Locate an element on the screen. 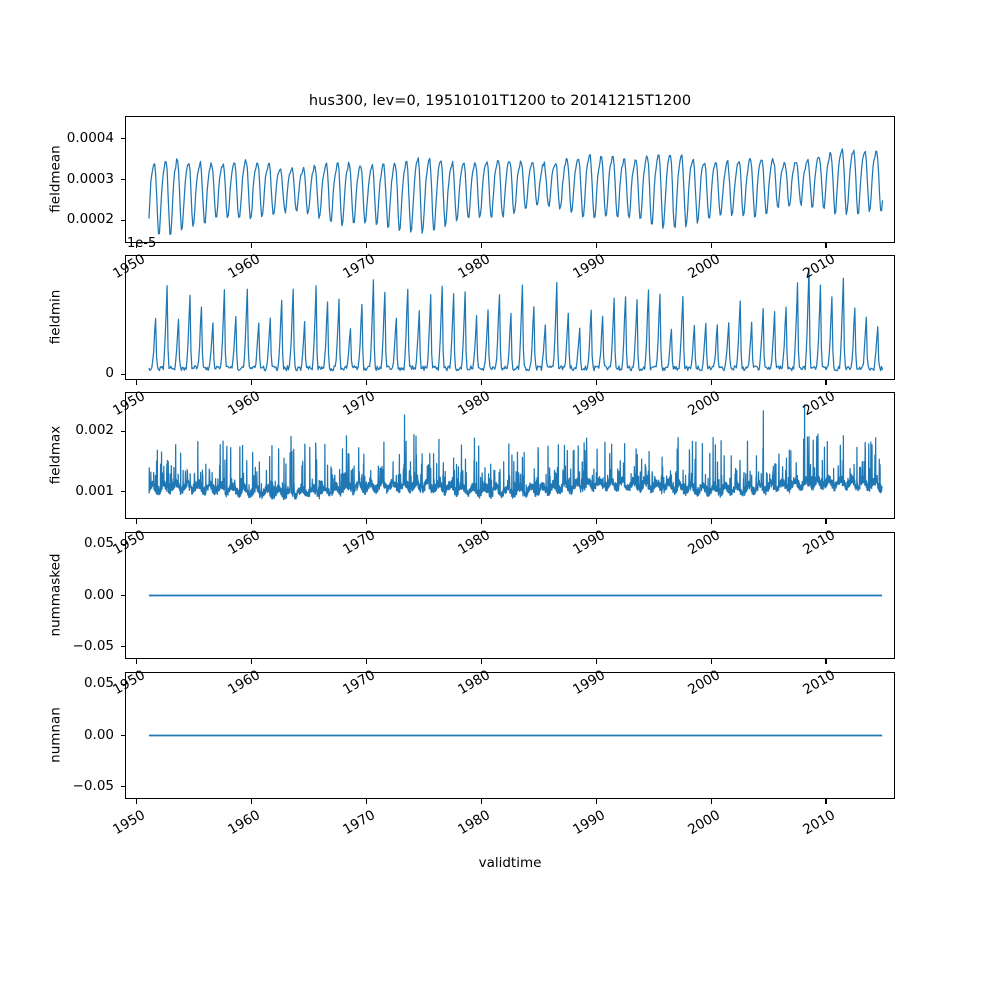  y-axis-offset-text: 1e-5 is located at coordinates (142, 243).